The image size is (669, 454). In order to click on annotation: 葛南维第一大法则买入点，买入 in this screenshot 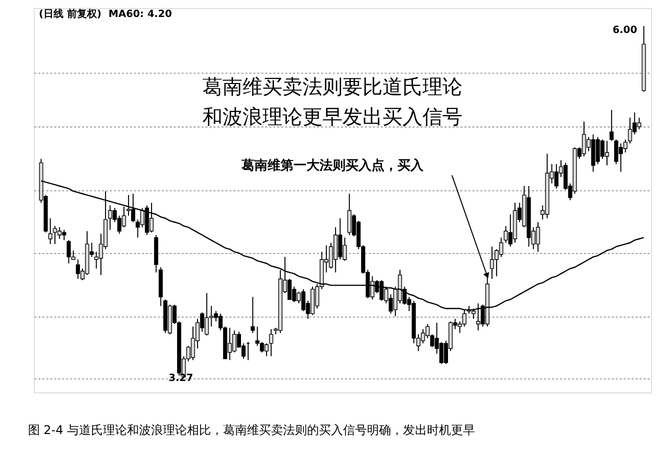, I will do `click(332, 165)`.